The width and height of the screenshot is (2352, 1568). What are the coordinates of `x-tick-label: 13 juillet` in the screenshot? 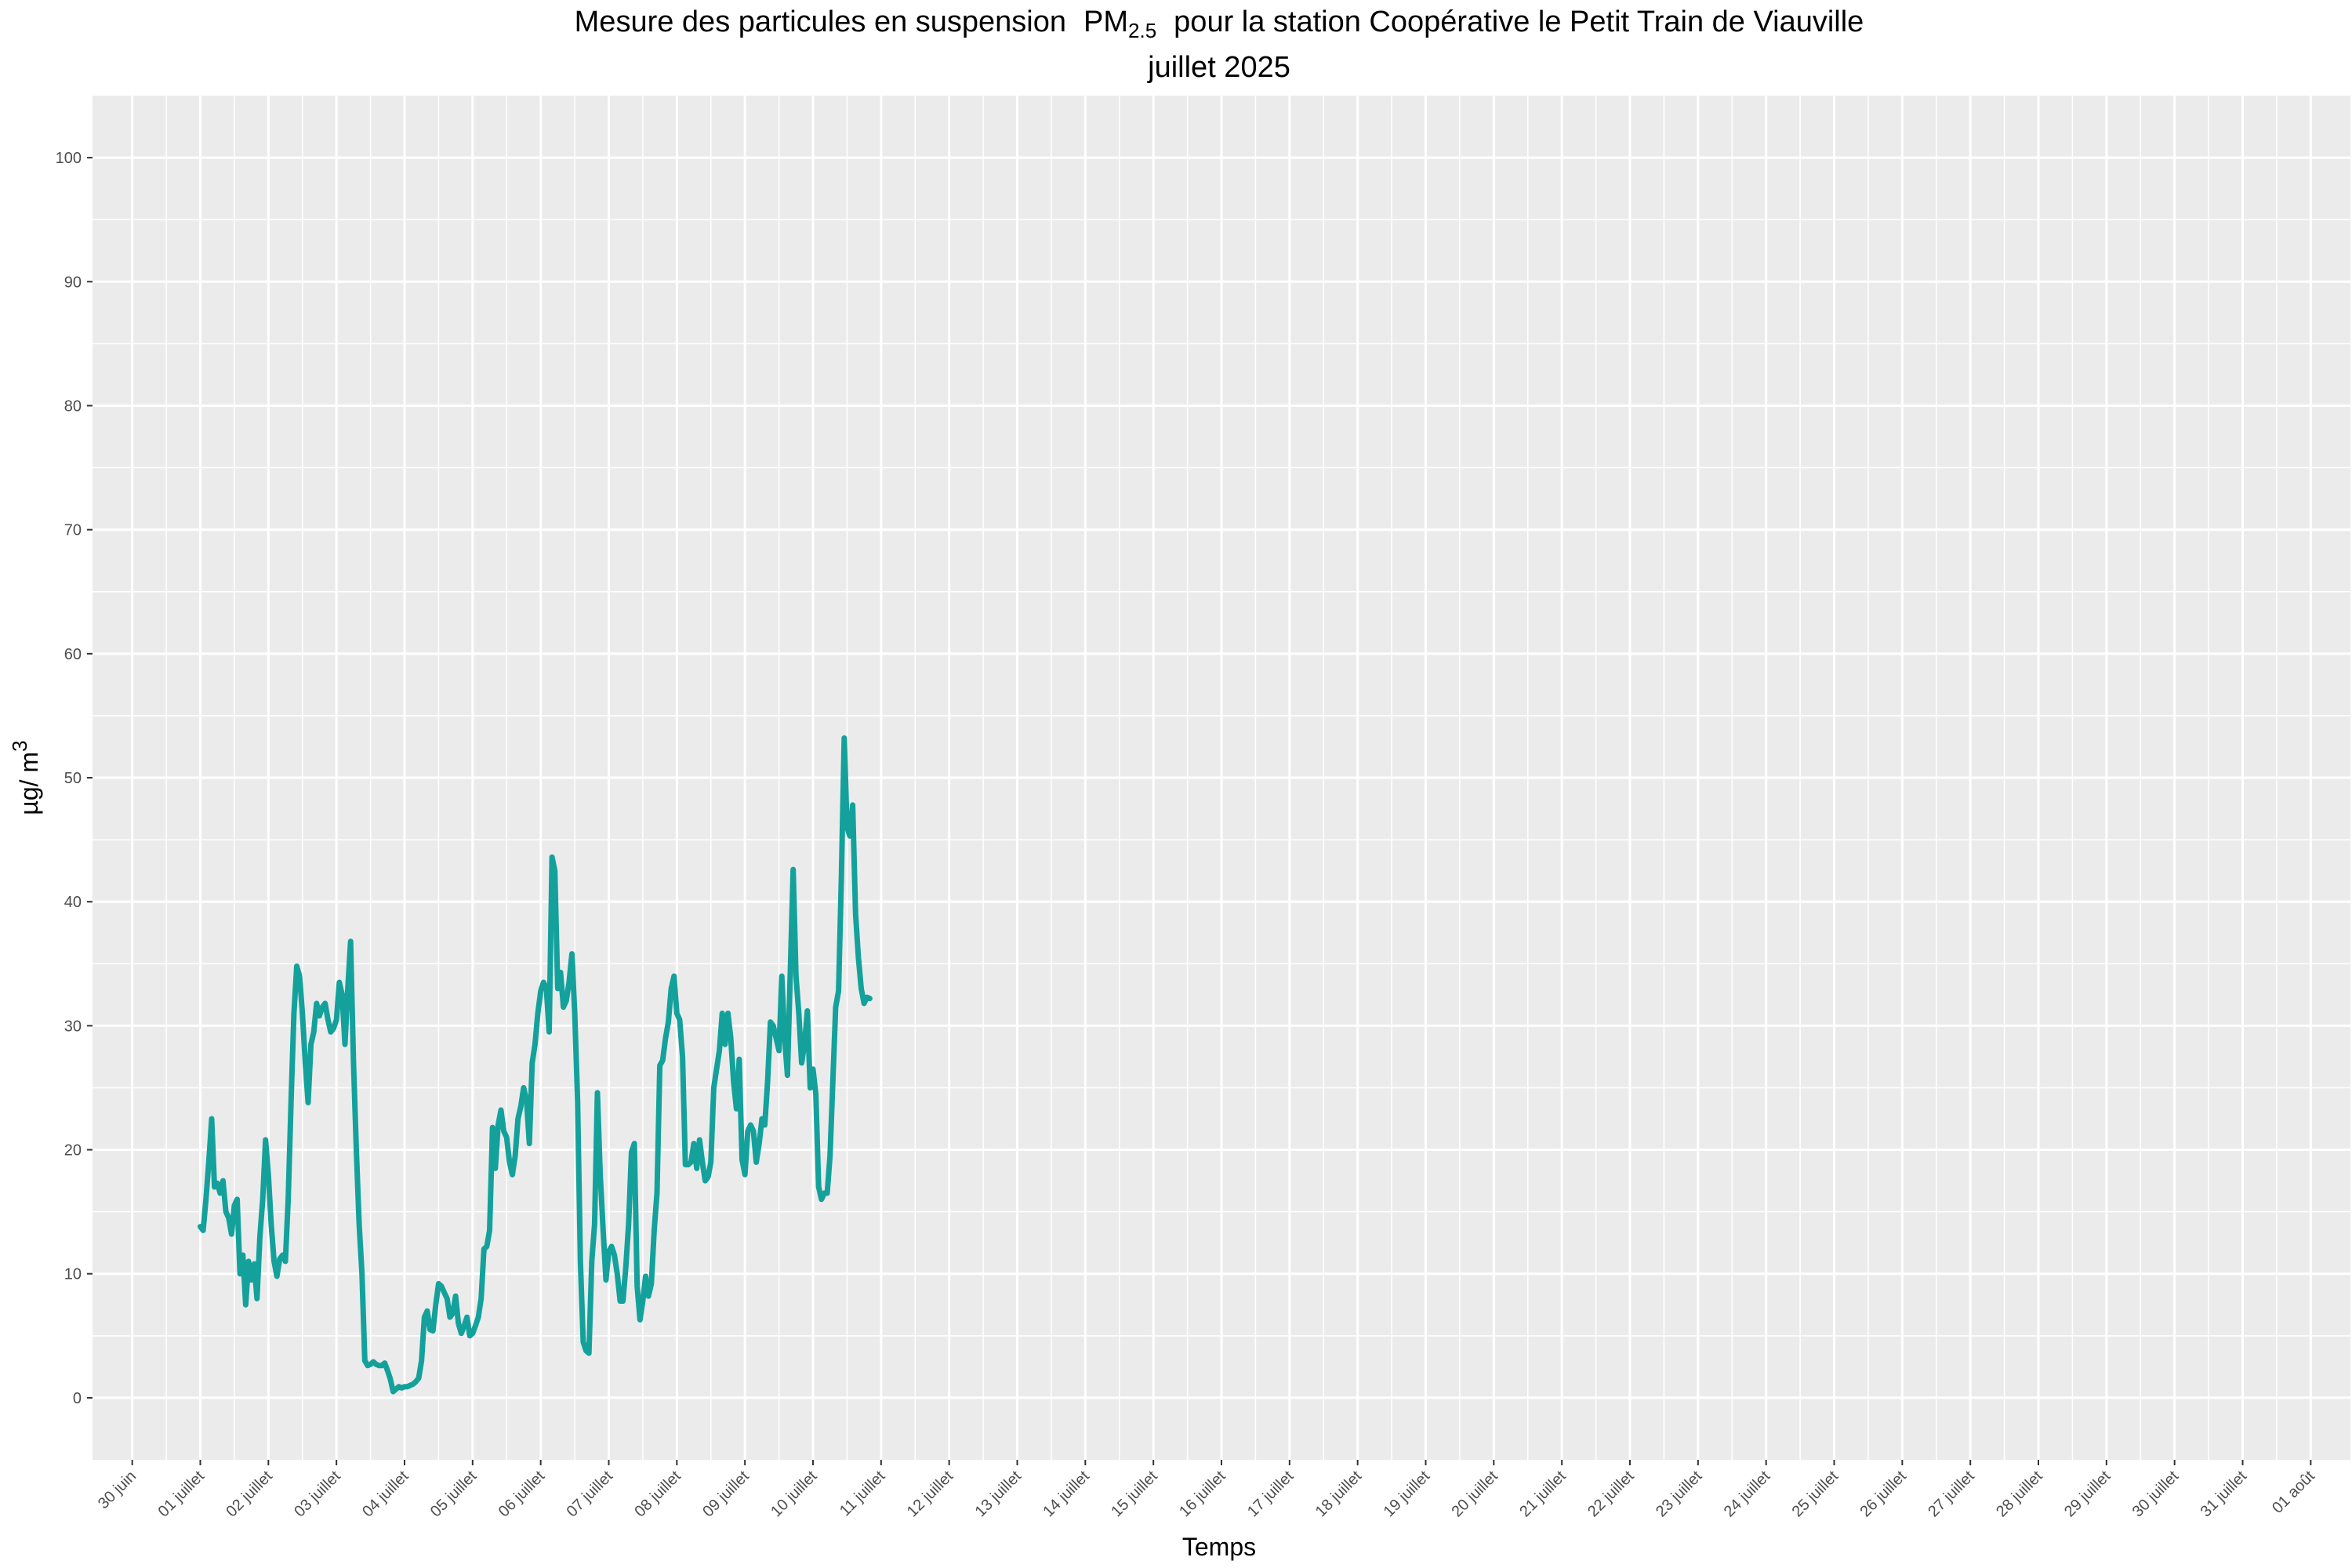 It's located at (998, 1494).